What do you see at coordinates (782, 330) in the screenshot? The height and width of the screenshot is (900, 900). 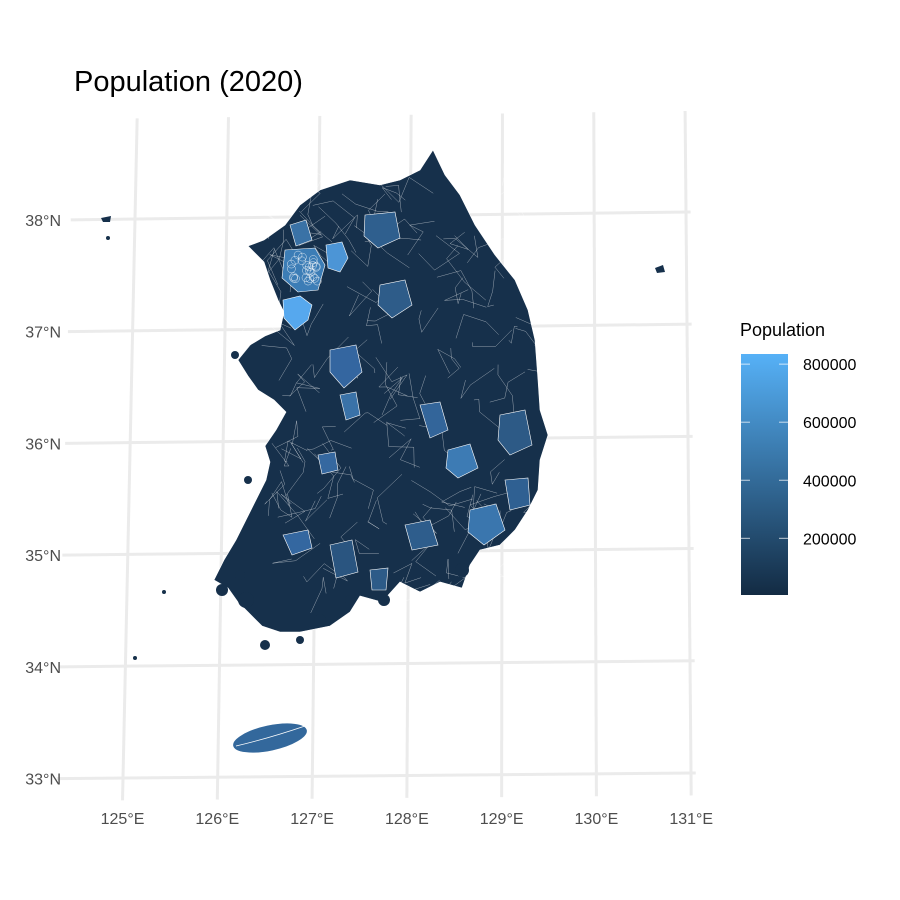 I see `legend-title: Population` at bounding box center [782, 330].